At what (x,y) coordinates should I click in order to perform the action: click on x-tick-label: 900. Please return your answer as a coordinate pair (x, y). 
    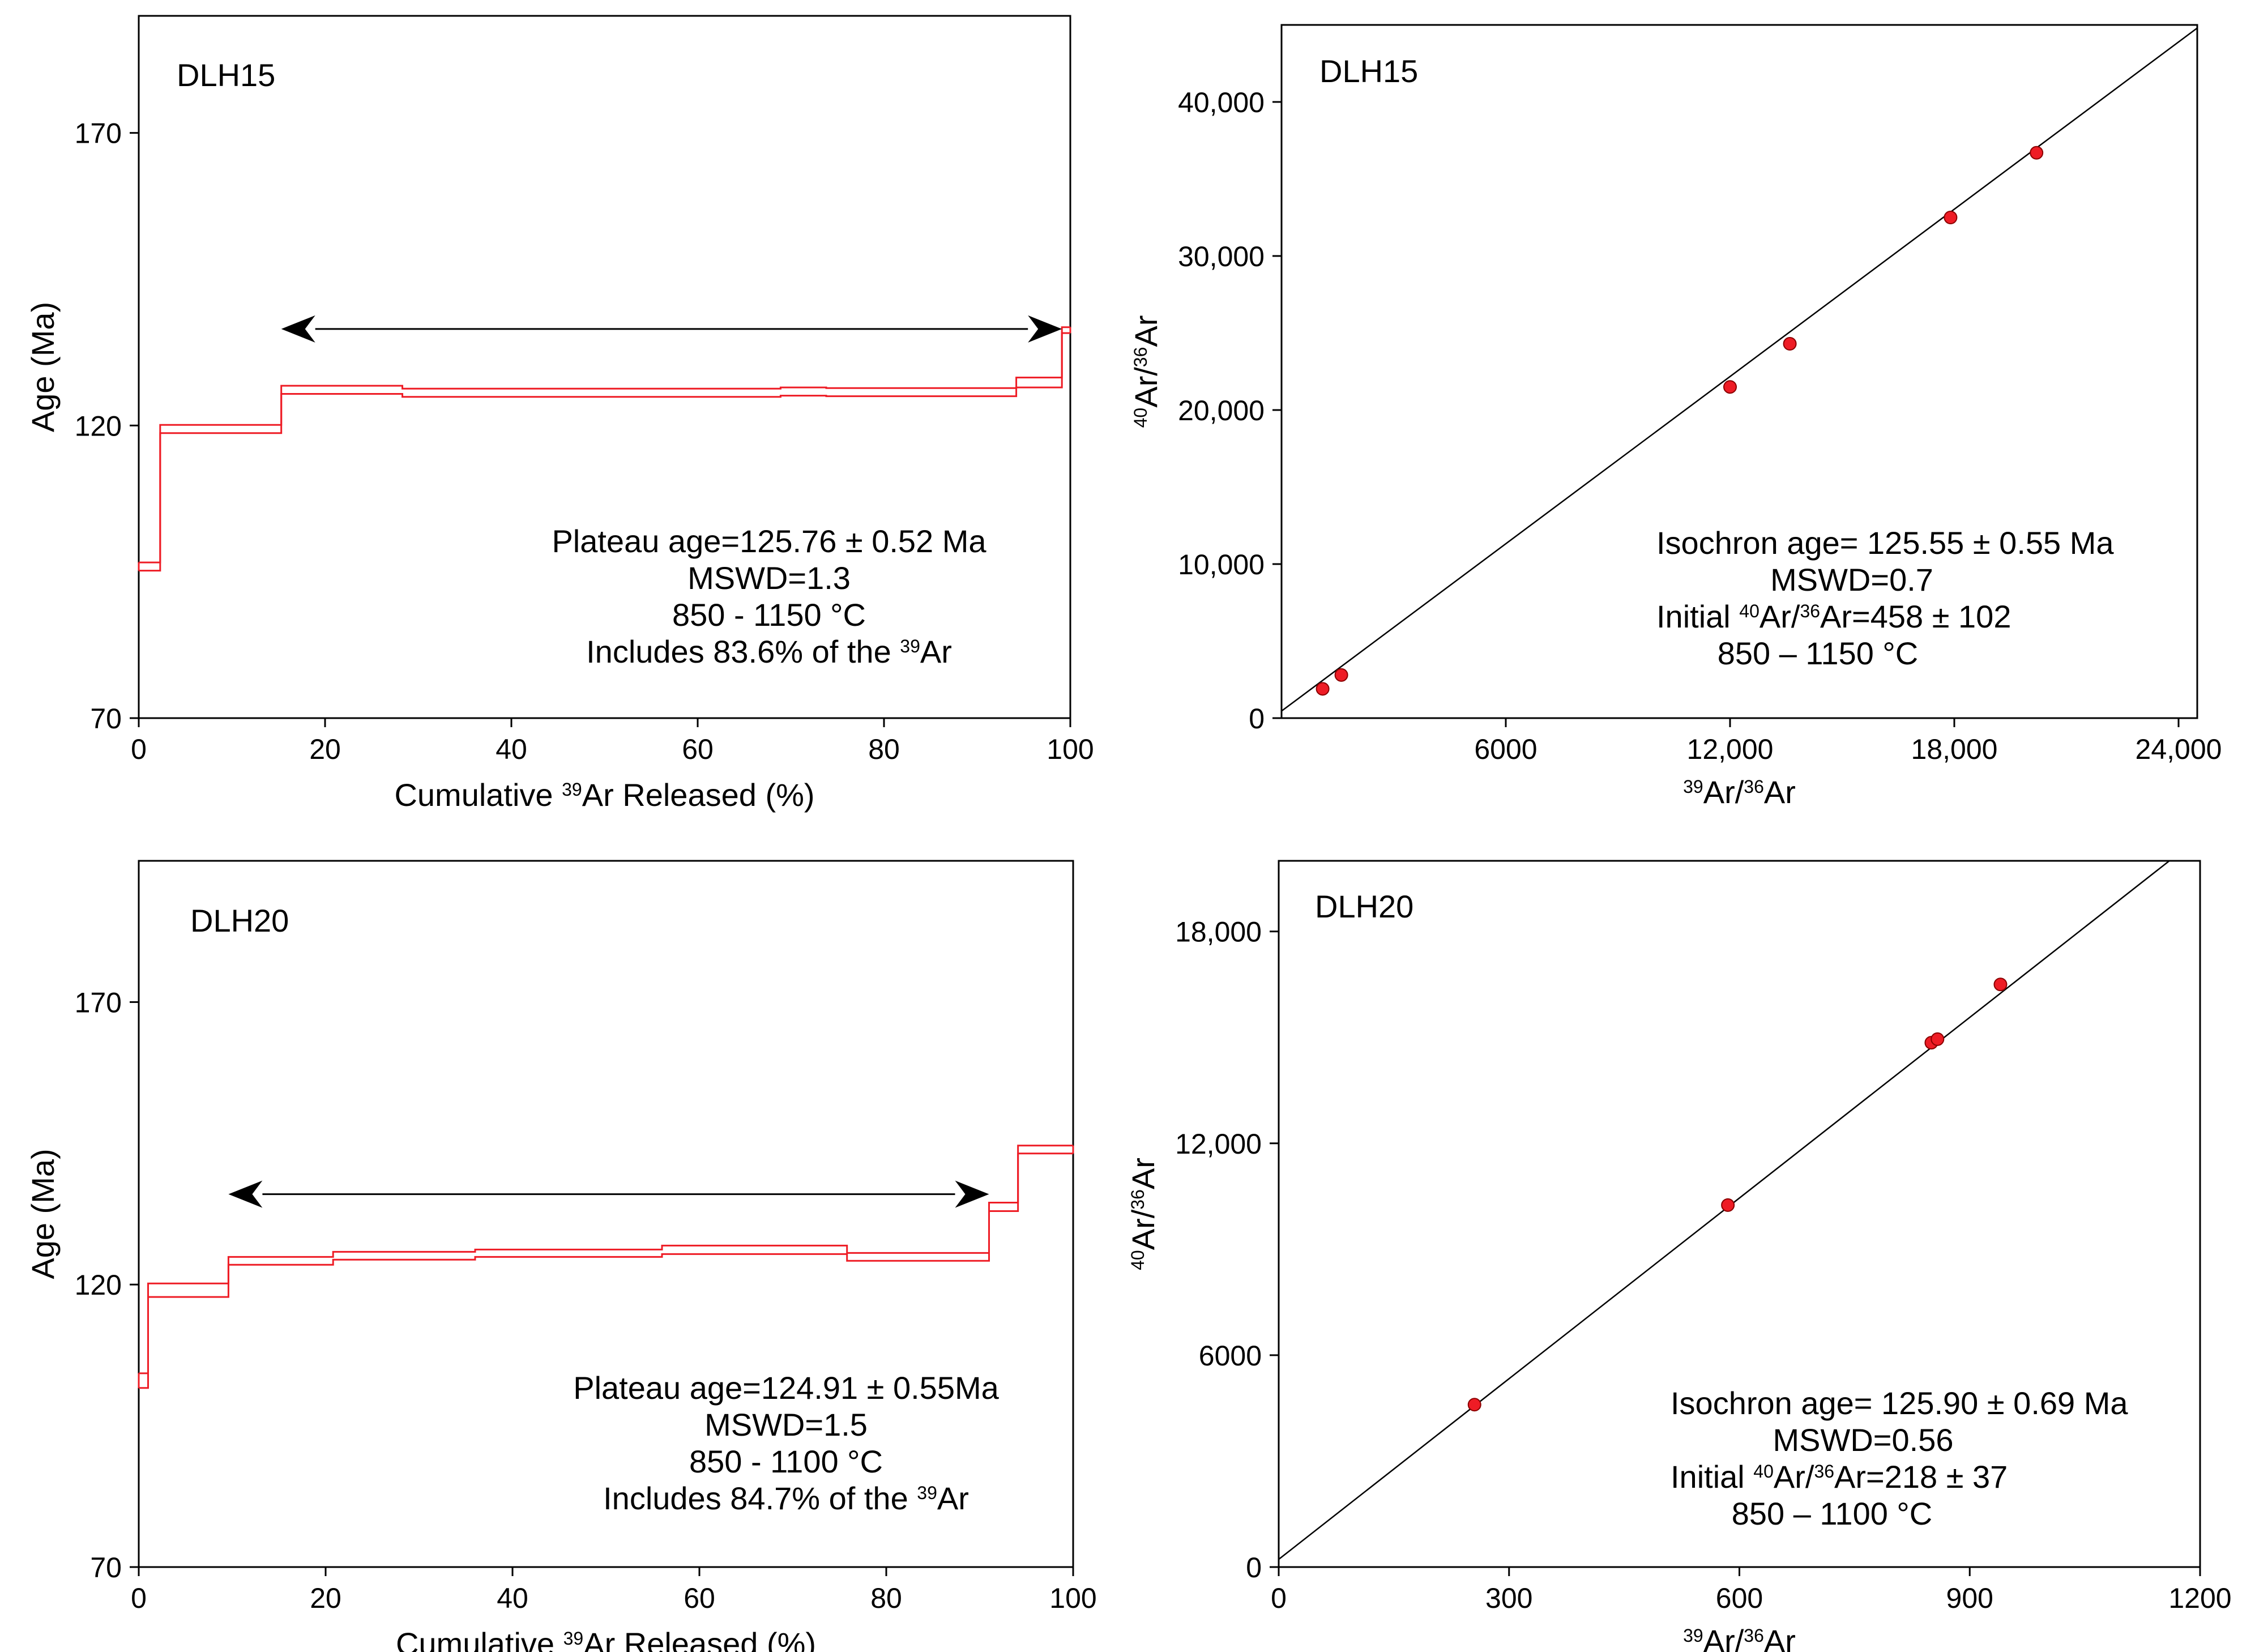
    Looking at the image, I should click on (1970, 1598).